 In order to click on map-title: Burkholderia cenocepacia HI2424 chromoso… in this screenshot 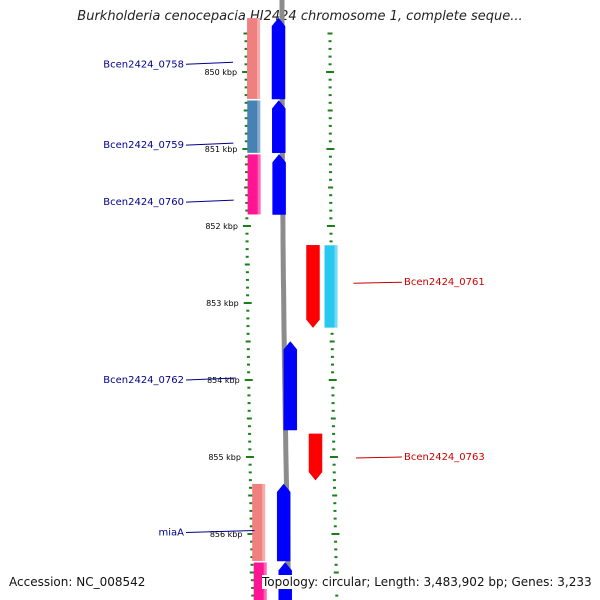, I will do `click(300, 16)`.